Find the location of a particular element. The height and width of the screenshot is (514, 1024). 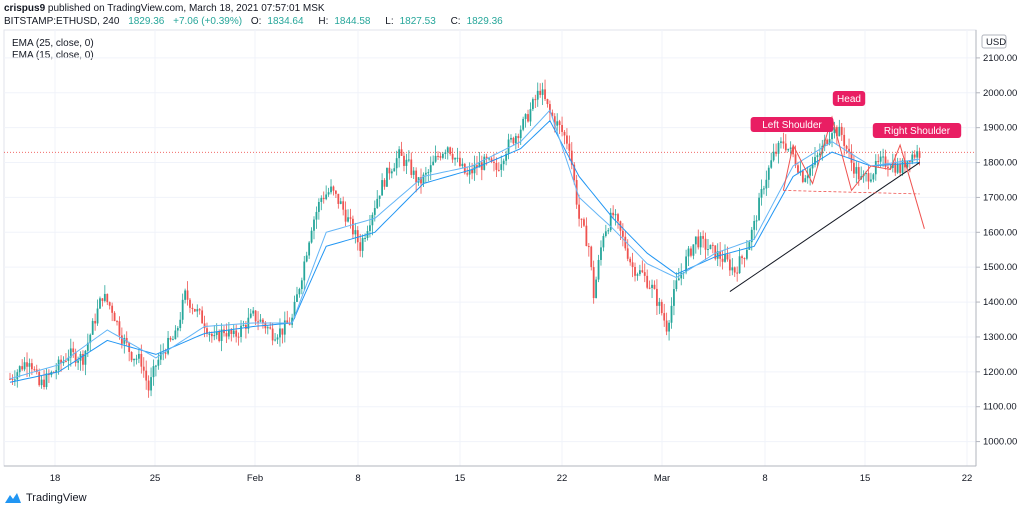

x-tick-label: Mar is located at coordinates (662, 478).